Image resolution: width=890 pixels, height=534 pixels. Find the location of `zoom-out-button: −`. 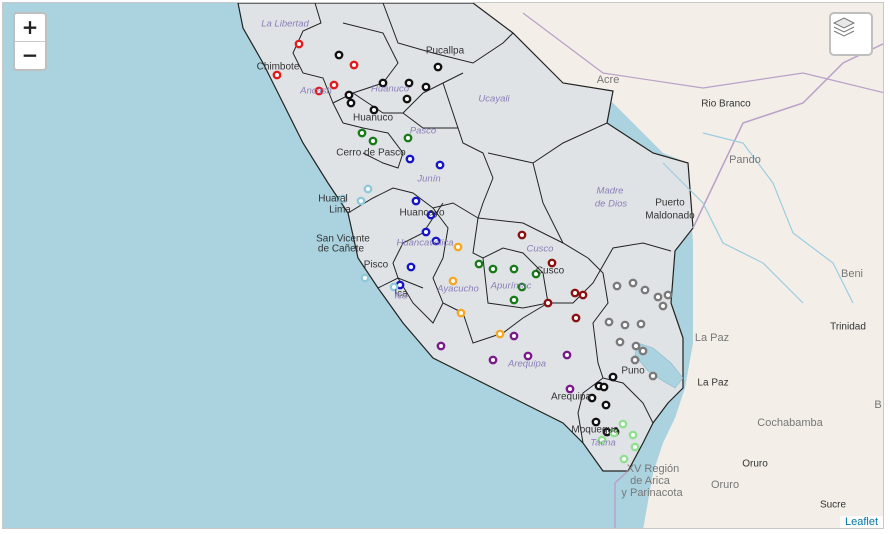

zoom-out-button: − is located at coordinates (30, 55).